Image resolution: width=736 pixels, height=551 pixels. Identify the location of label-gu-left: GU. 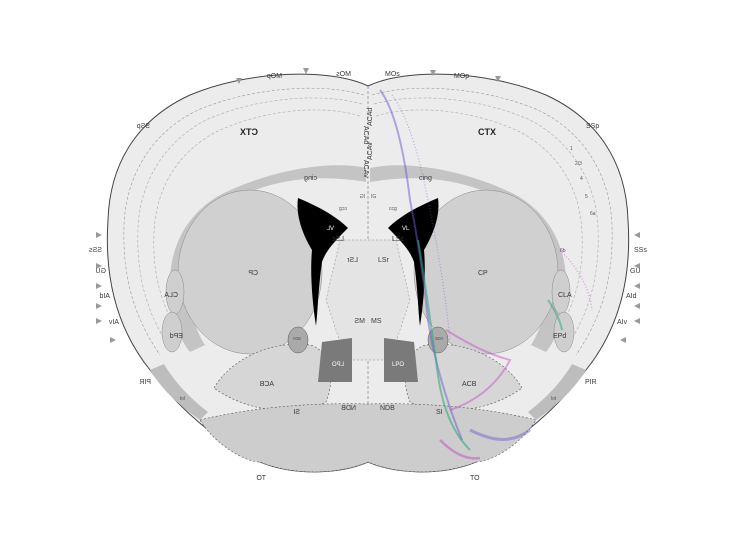
(101, 271).